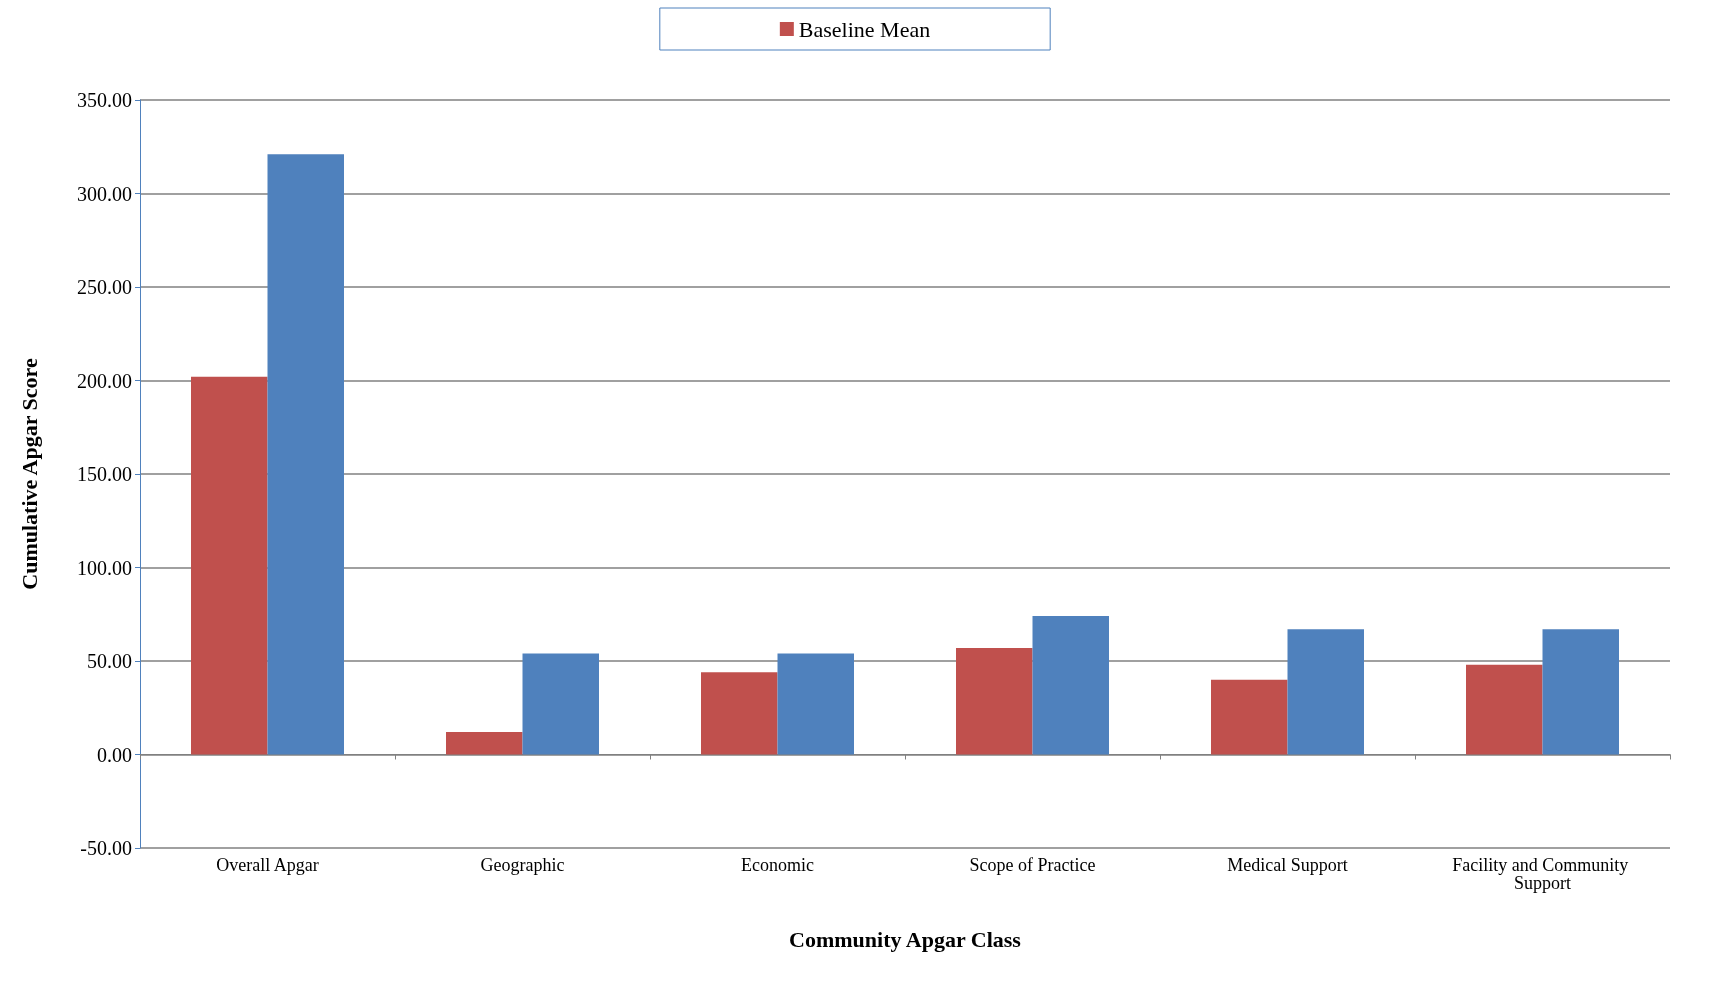  I want to click on y-tick-label: 50.00, so click(109, 661).